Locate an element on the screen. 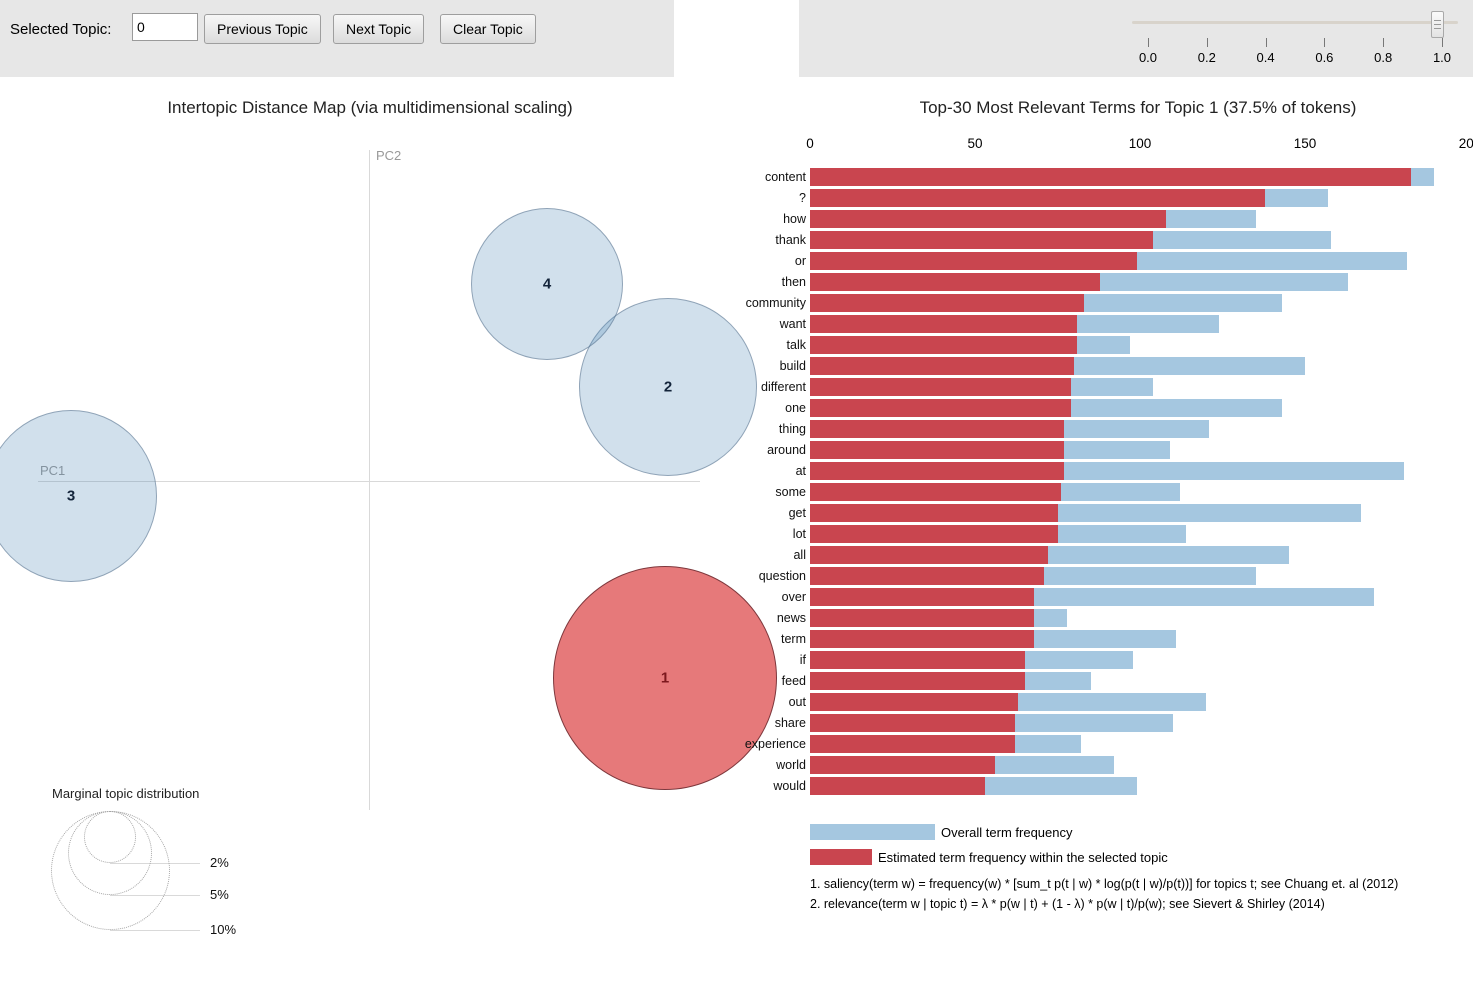 This screenshot has width=1473, height=1000. lambda-slider-handle is located at coordinates (1437, 24).